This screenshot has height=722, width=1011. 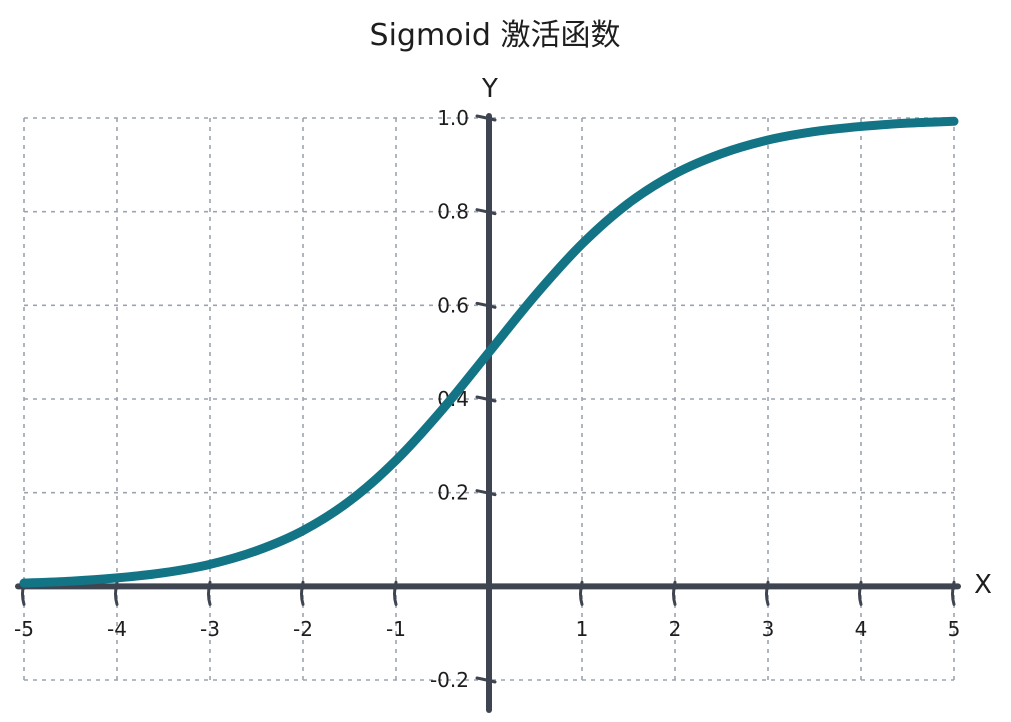 I want to click on y-tick-label: 1.0, so click(x=453, y=118).